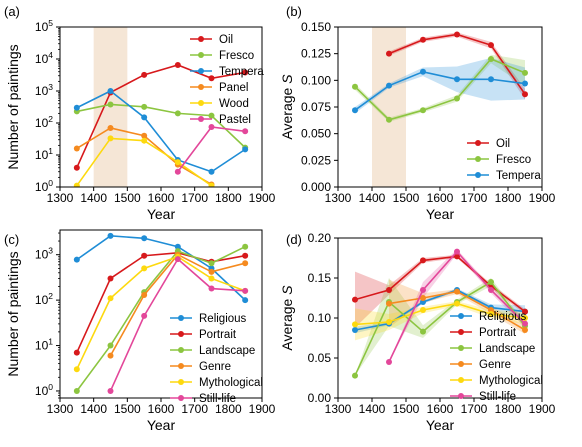 The image size is (582, 447). What do you see at coordinates (50, 87) in the screenshot?
I see `y-tick-exponent: 3` at bounding box center [50, 87].